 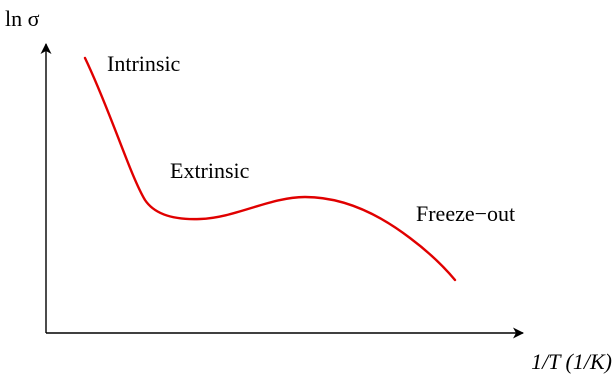 What do you see at coordinates (210, 170) in the screenshot?
I see `annotation-extrinsic: Extrinsic` at bounding box center [210, 170].